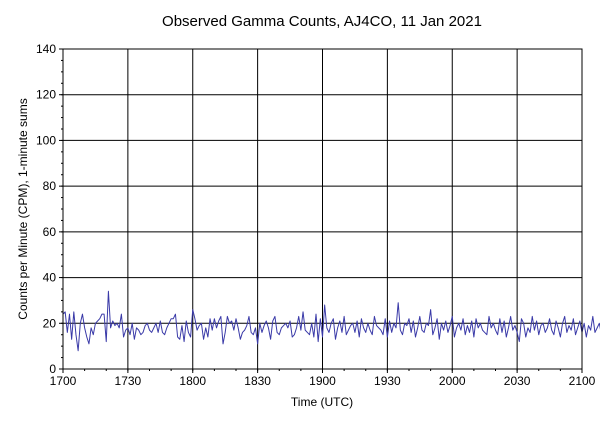 The image size is (600, 428). What do you see at coordinates (63, 381) in the screenshot?
I see `x-tick-label: 1700` at bounding box center [63, 381].